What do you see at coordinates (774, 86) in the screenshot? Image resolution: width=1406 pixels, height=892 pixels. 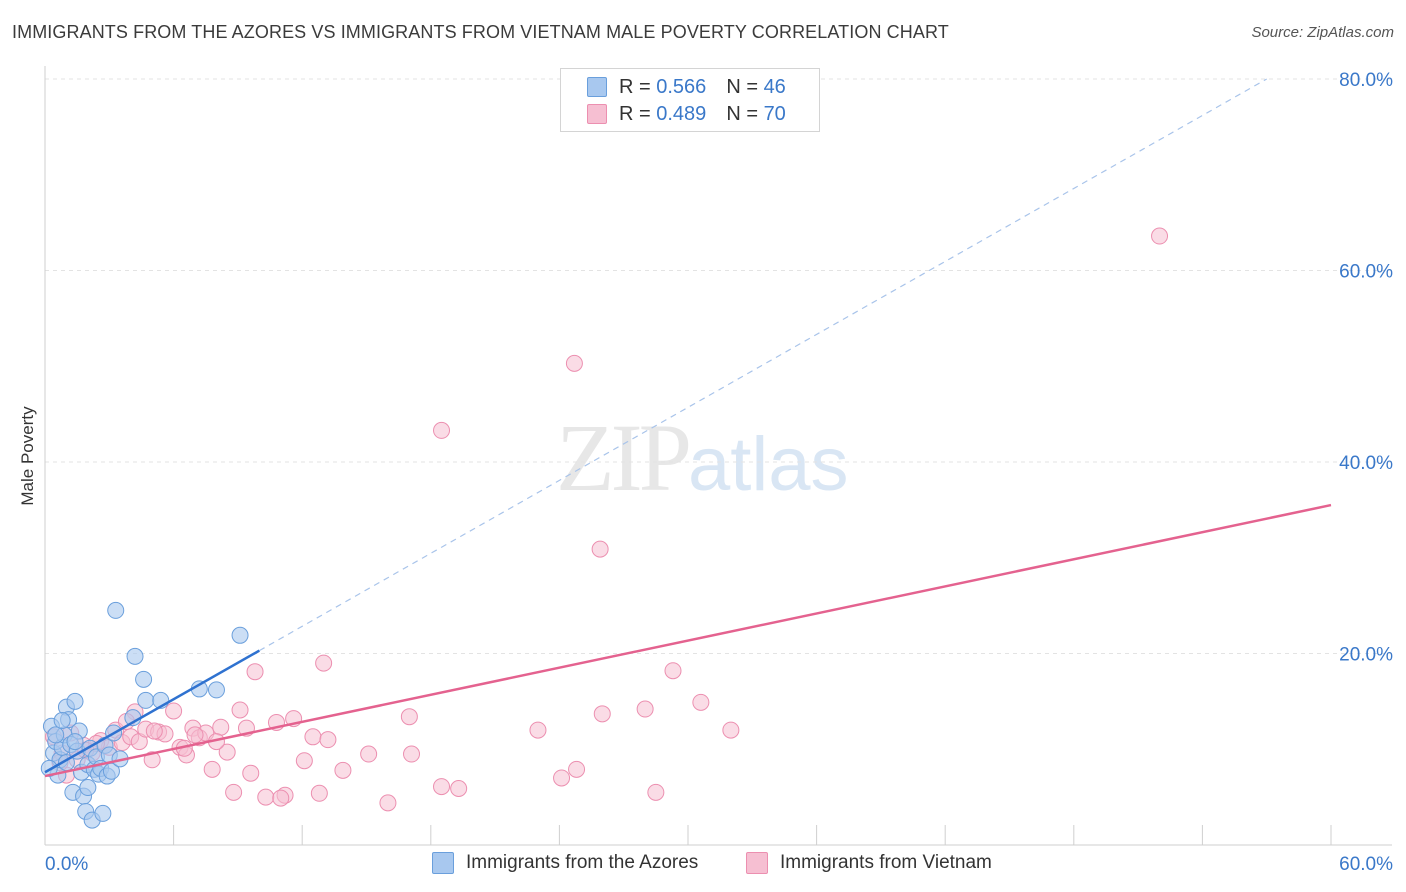 I see `azores-n-value: 46` at bounding box center [774, 86].